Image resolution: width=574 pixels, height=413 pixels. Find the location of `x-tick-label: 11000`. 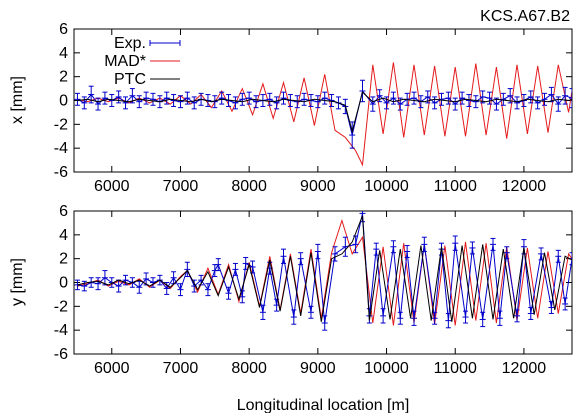

x-tick-label: 11000 is located at coordinates (455, 368).